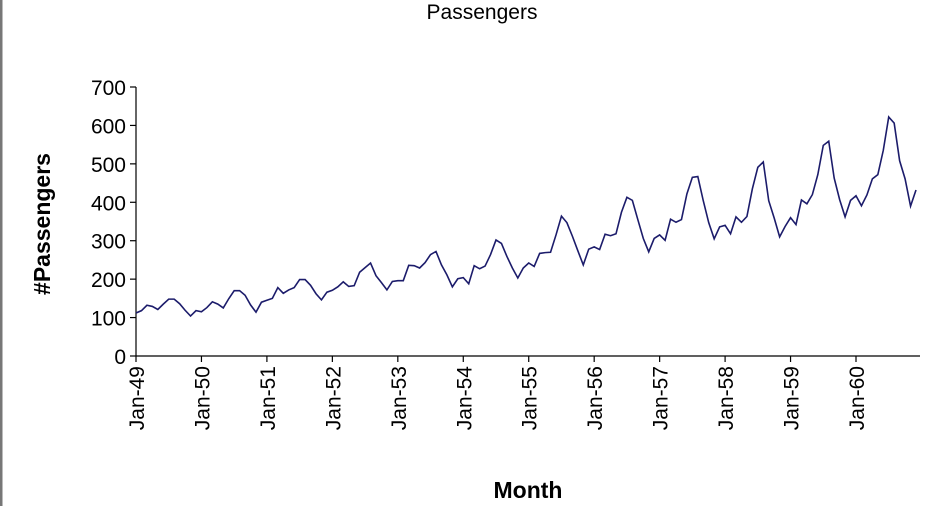  Describe the element at coordinates (42, 224) in the screenshot. I see `y-axis-title: #Passengers` at that location.